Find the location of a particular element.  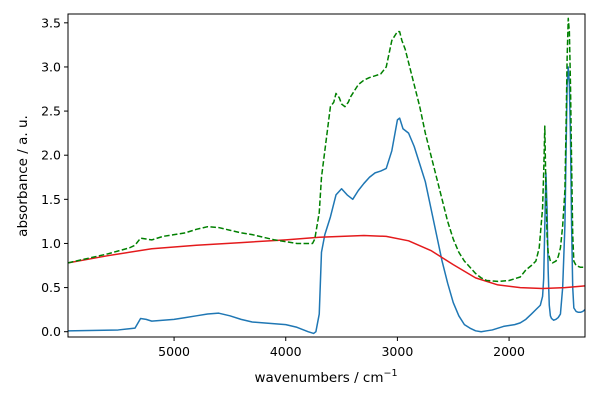

y-tick-label: 0.5 is located at coordinates (51, 287).